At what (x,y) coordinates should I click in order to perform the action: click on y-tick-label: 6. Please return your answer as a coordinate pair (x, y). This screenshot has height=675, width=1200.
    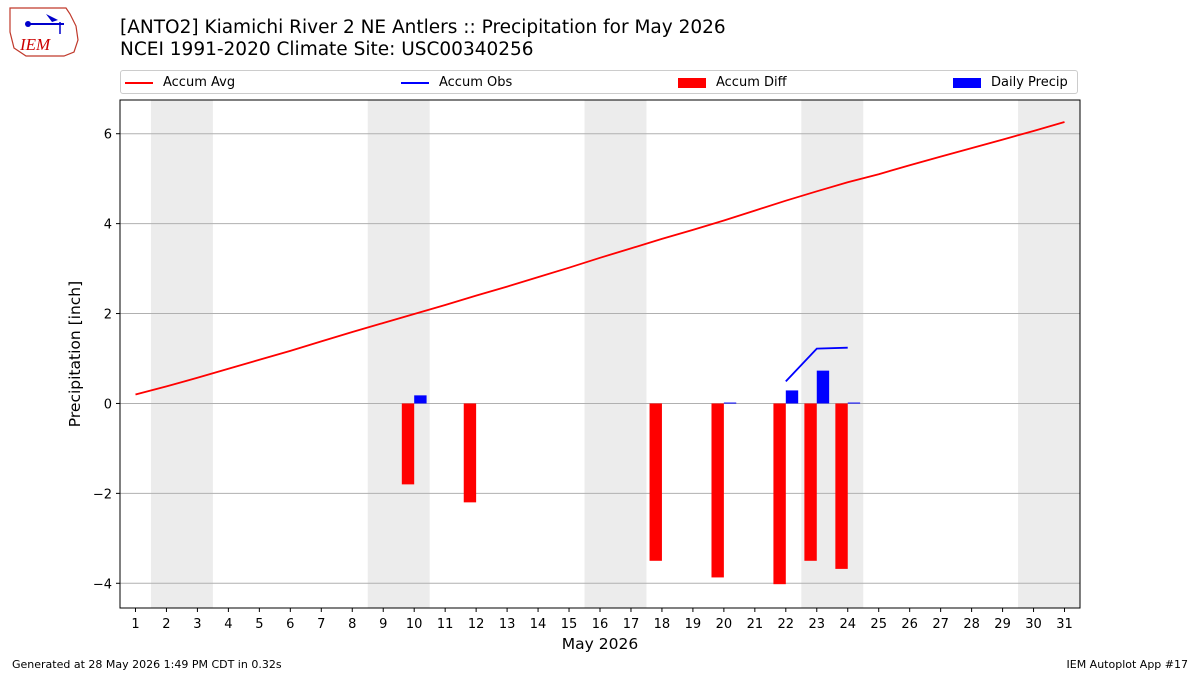
    Looking at the image, I should click on (108, 135).